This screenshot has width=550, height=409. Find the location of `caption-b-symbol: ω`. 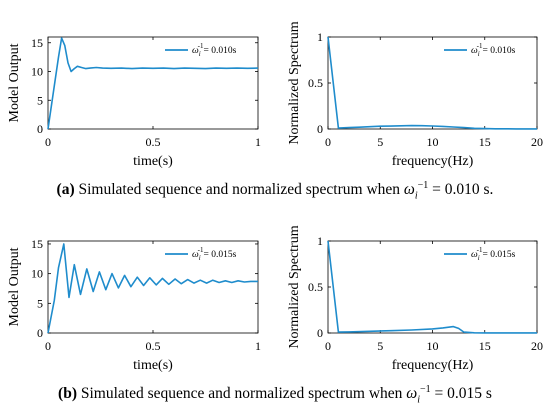

caption-b-symbol: ω is located at coordinates (412, 394).